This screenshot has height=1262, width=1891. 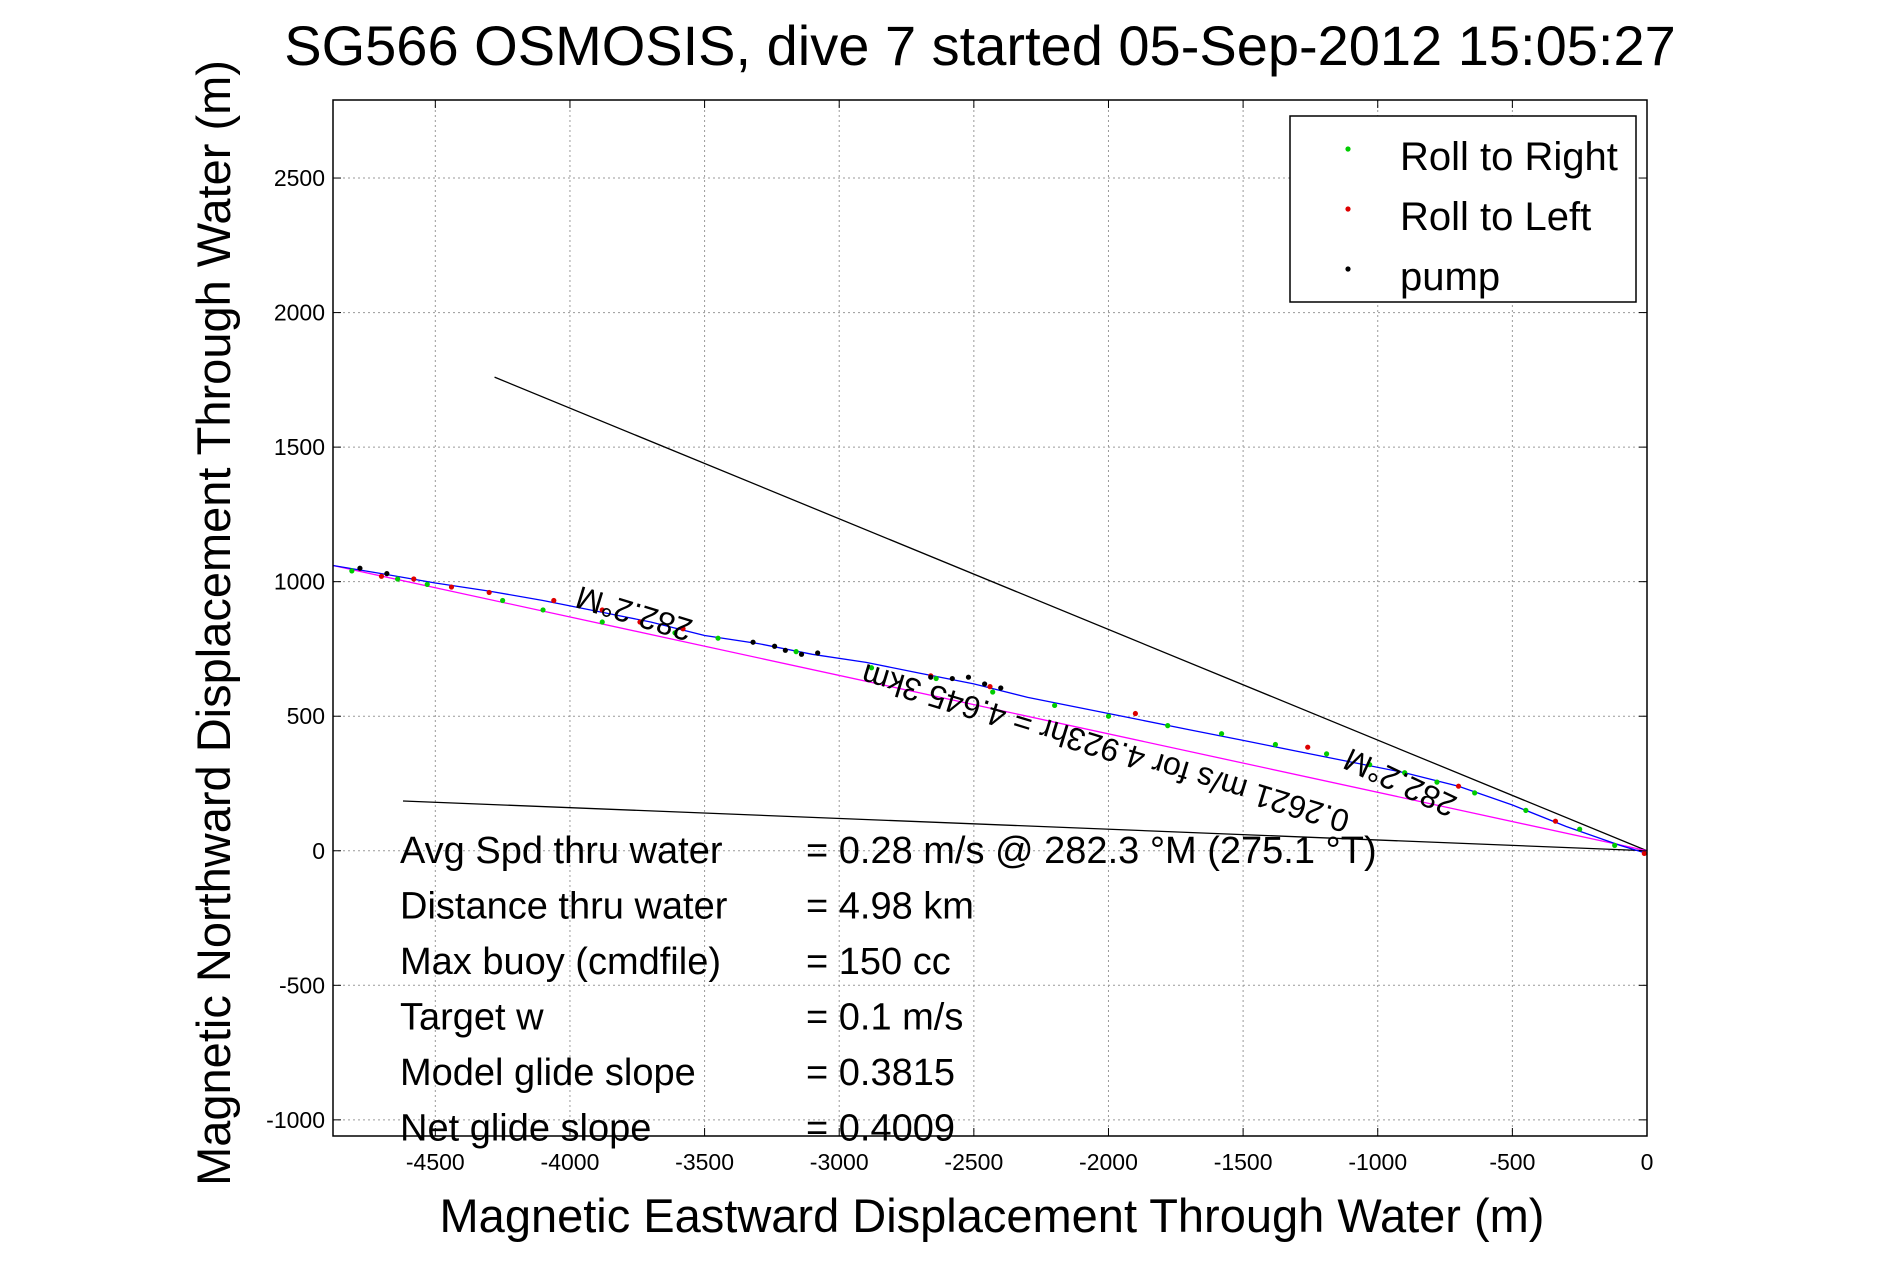 What do you see at coordinates (295, 1120) in the screenshot?
I see `y-tick-label: -1000` at bounding box center [295, 1120].